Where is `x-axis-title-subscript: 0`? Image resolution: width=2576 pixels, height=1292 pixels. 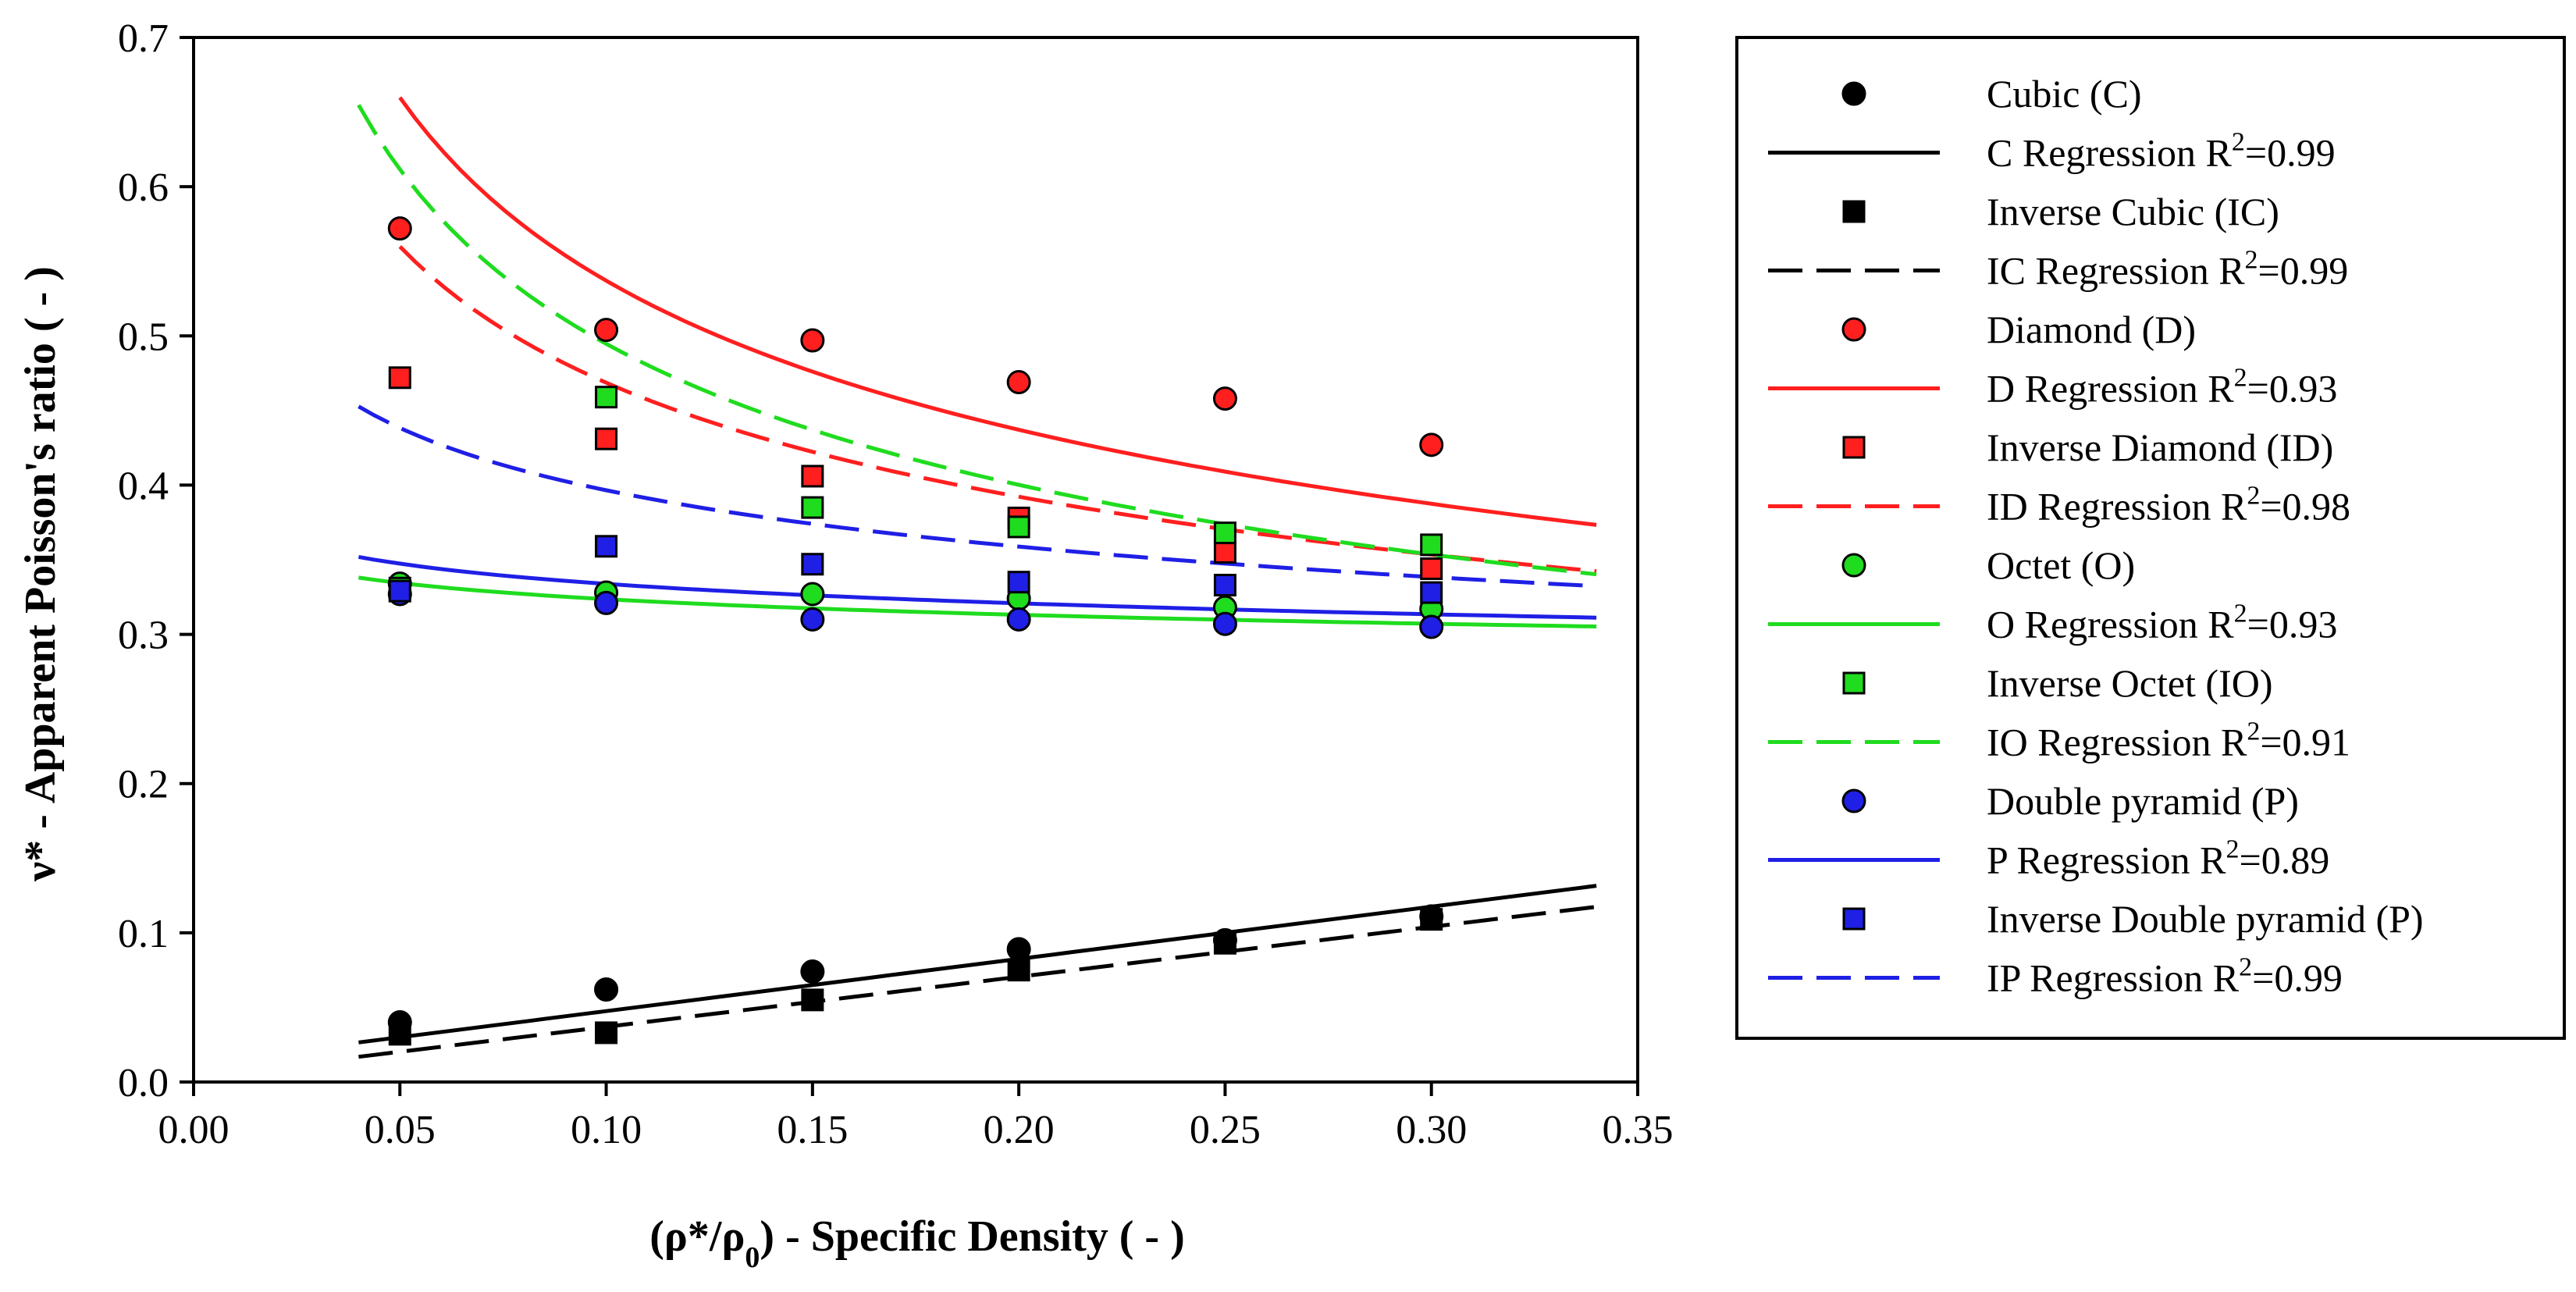
x-axis-title-subscript: 0 is located at coordinates (752, 1257).